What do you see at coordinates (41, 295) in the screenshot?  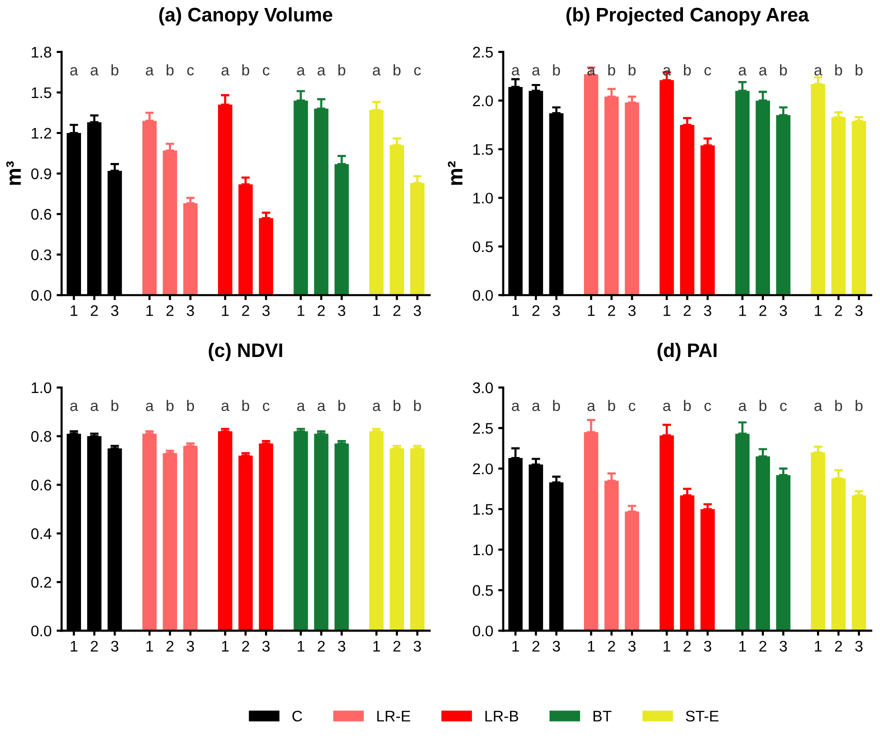 I see `y-tick-label: 0.0` at bounding box center [41, 295].